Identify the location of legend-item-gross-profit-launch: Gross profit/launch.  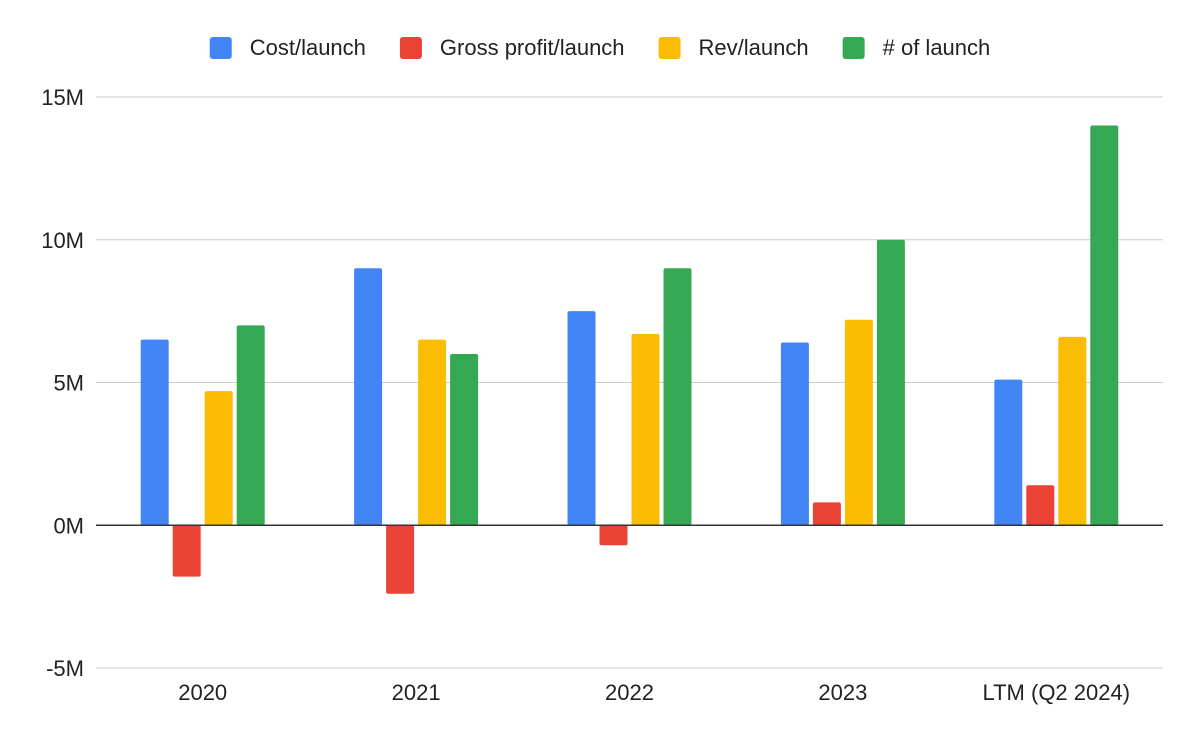
(512, 47).